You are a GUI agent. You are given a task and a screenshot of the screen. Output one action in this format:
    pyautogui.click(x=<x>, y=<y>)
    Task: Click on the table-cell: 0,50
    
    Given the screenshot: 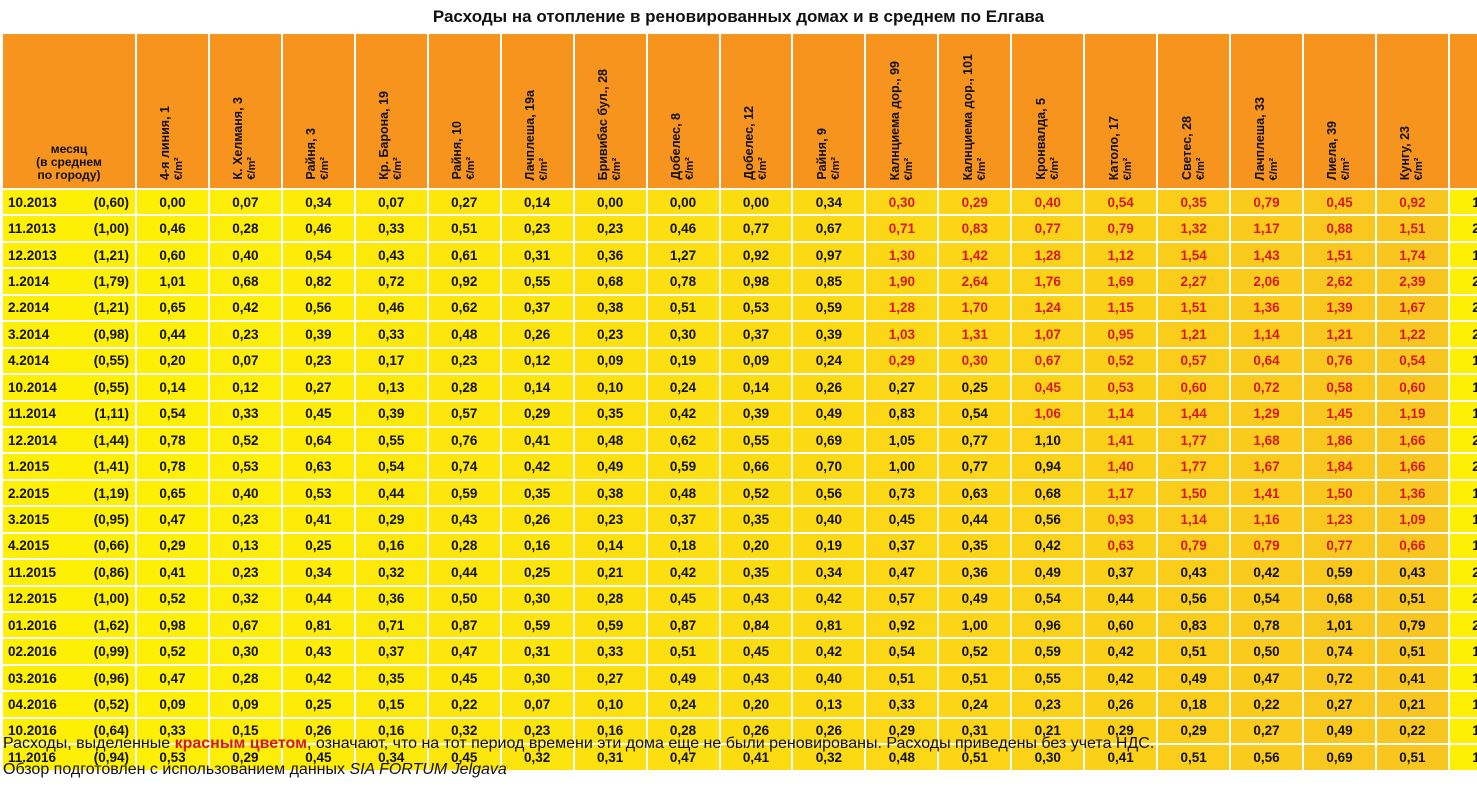 What is the action you would take?
    pyautogui.click(x=464, y=598)
    